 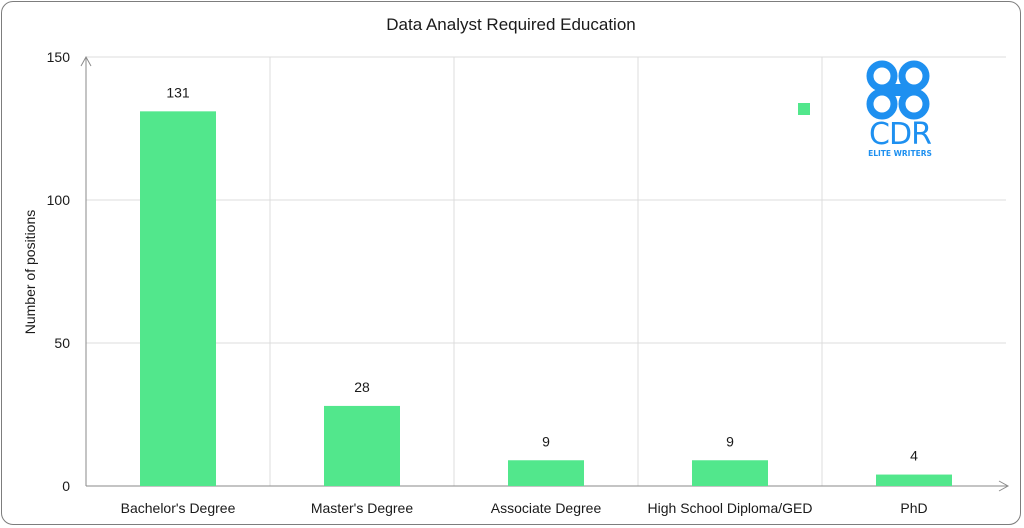 What do you see at coordinates (1004, 486) in the screenshot?
I see `x-axis-arrow` at bounding box center [1004, 486].